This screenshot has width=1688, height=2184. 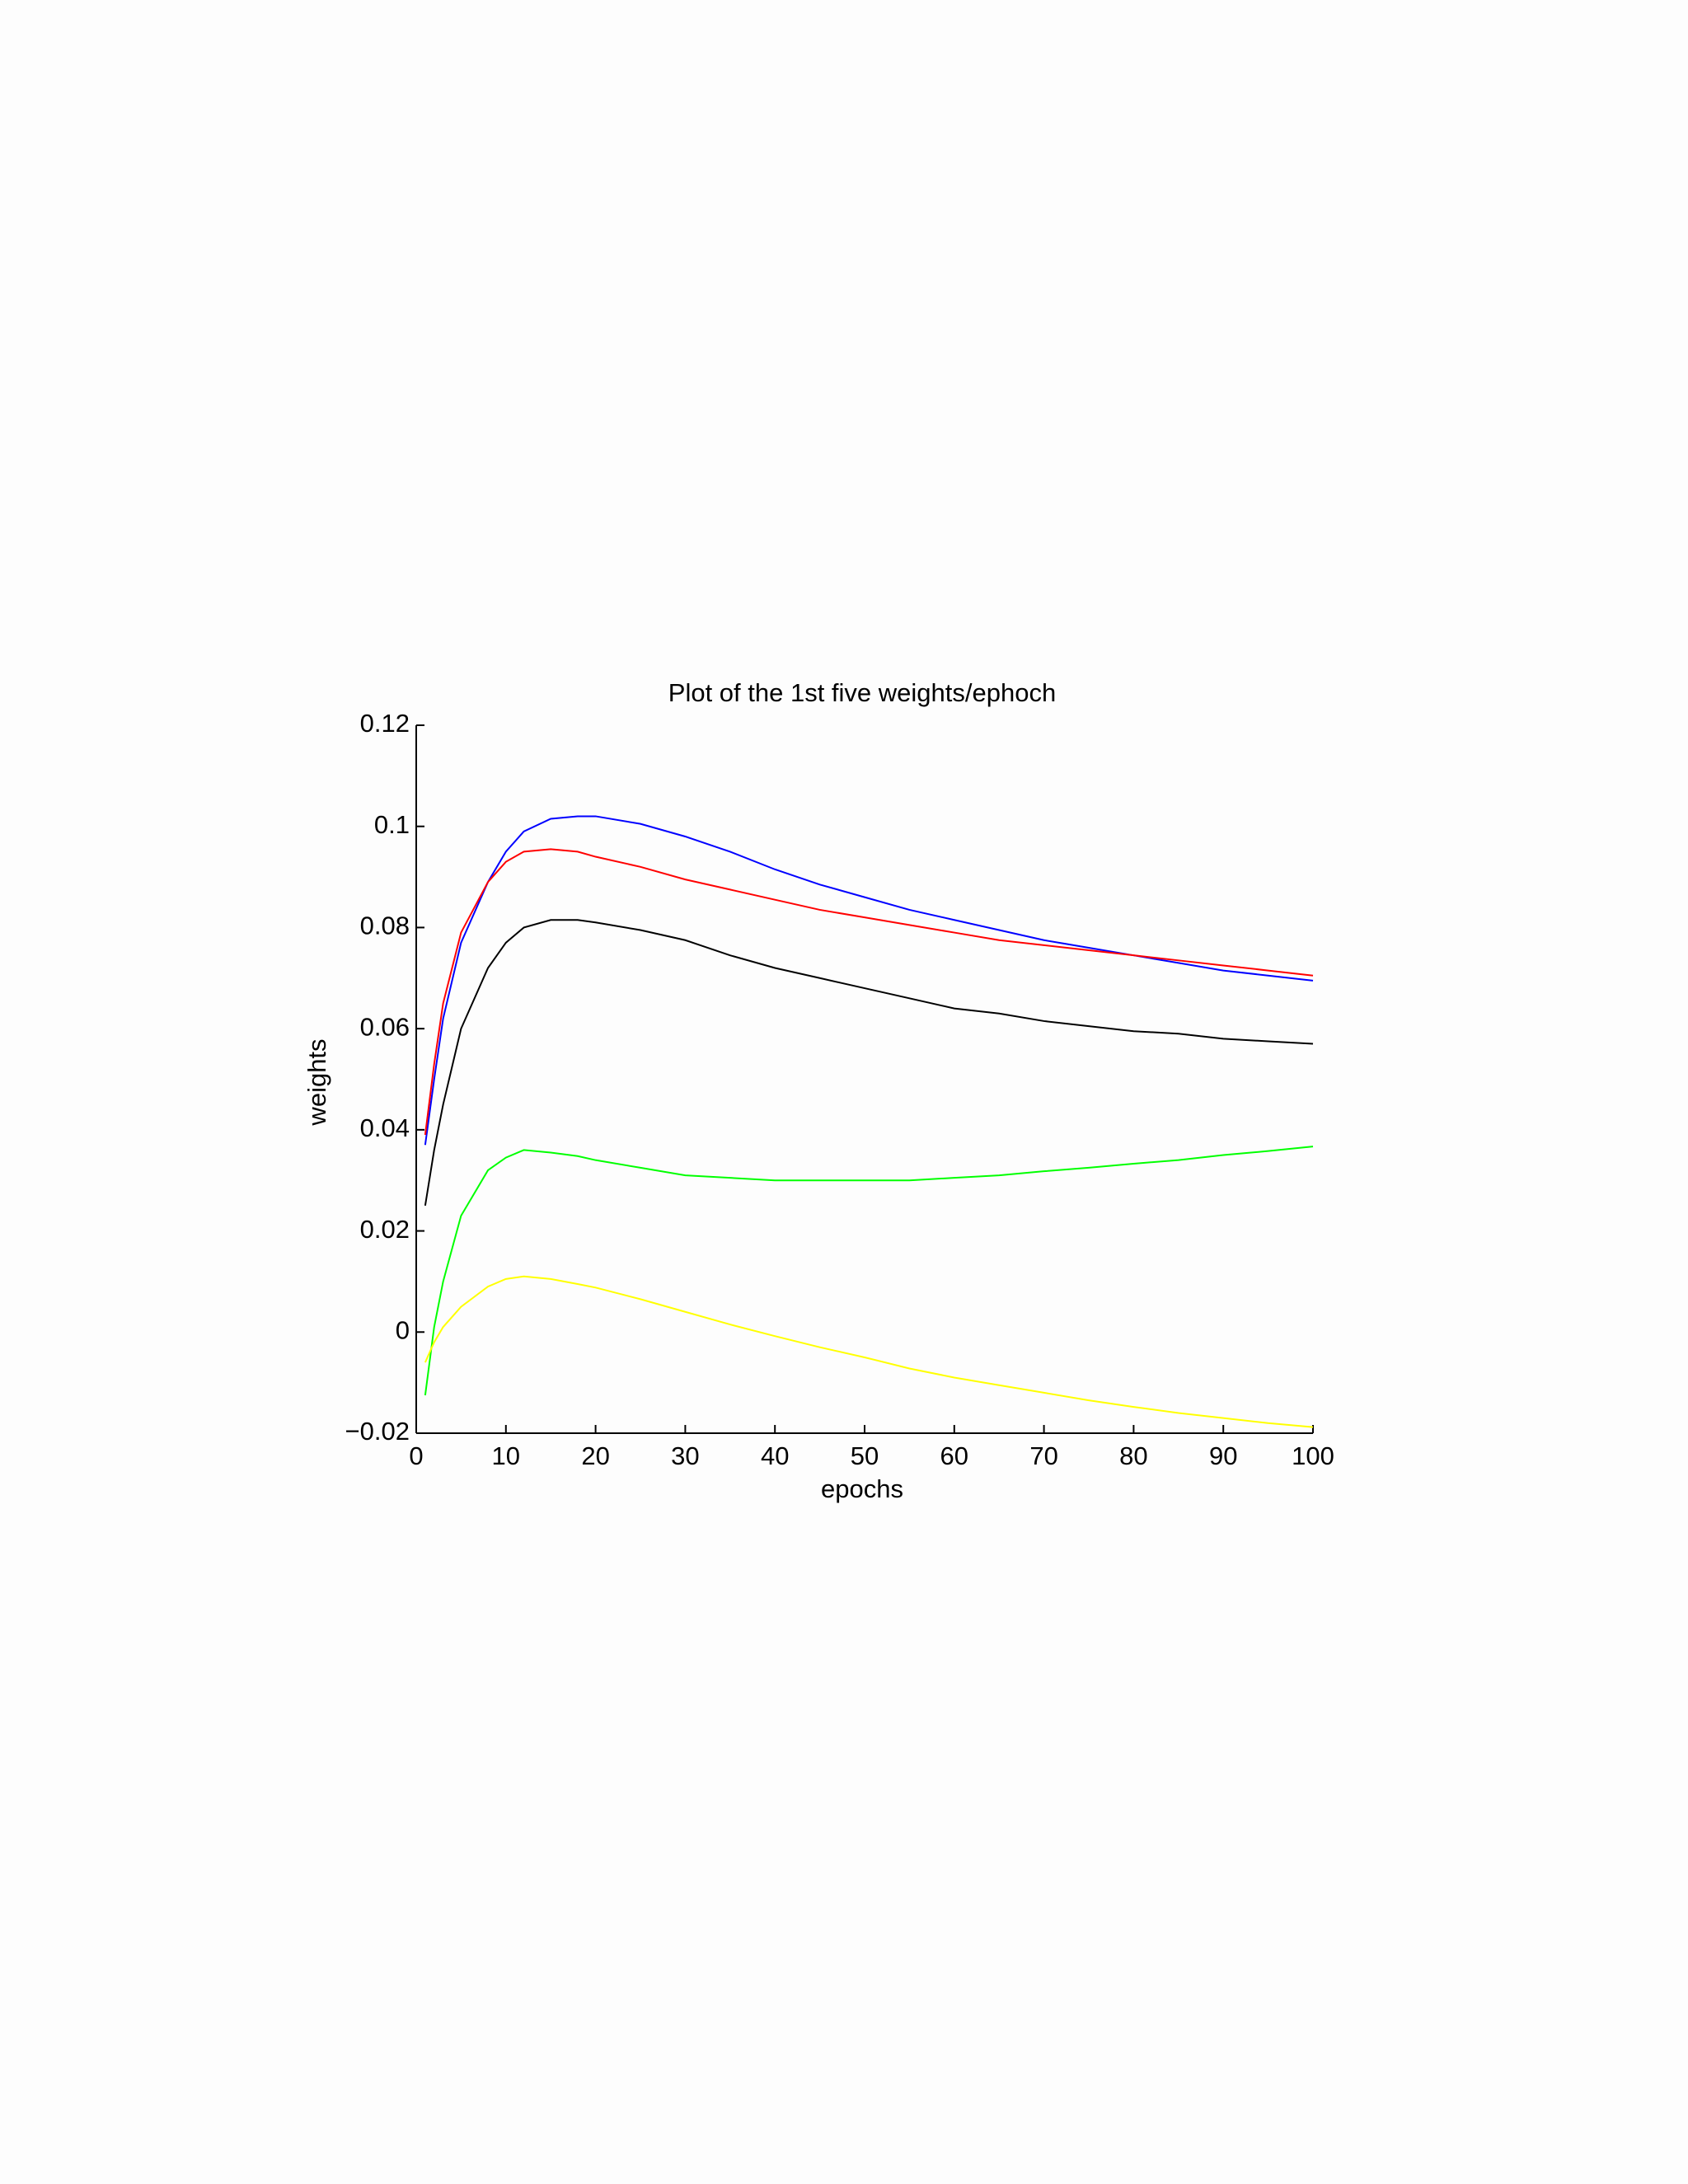 I want to click on y-tick-label: 0.06, so click(x=385, y=1026).